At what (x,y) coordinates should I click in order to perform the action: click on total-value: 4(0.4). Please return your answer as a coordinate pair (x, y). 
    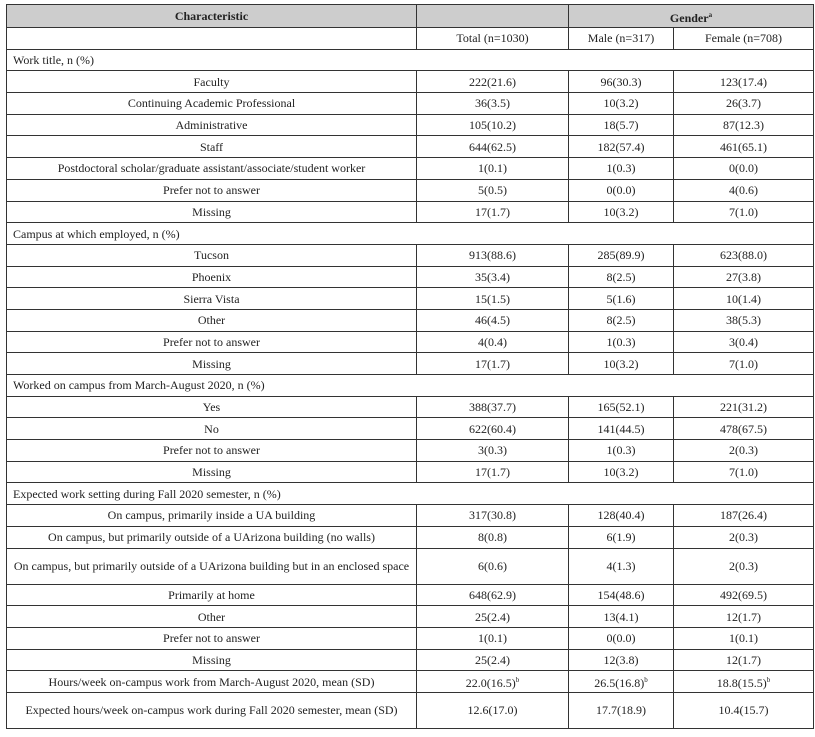
    Looking at the image, I should click on (492, 342).